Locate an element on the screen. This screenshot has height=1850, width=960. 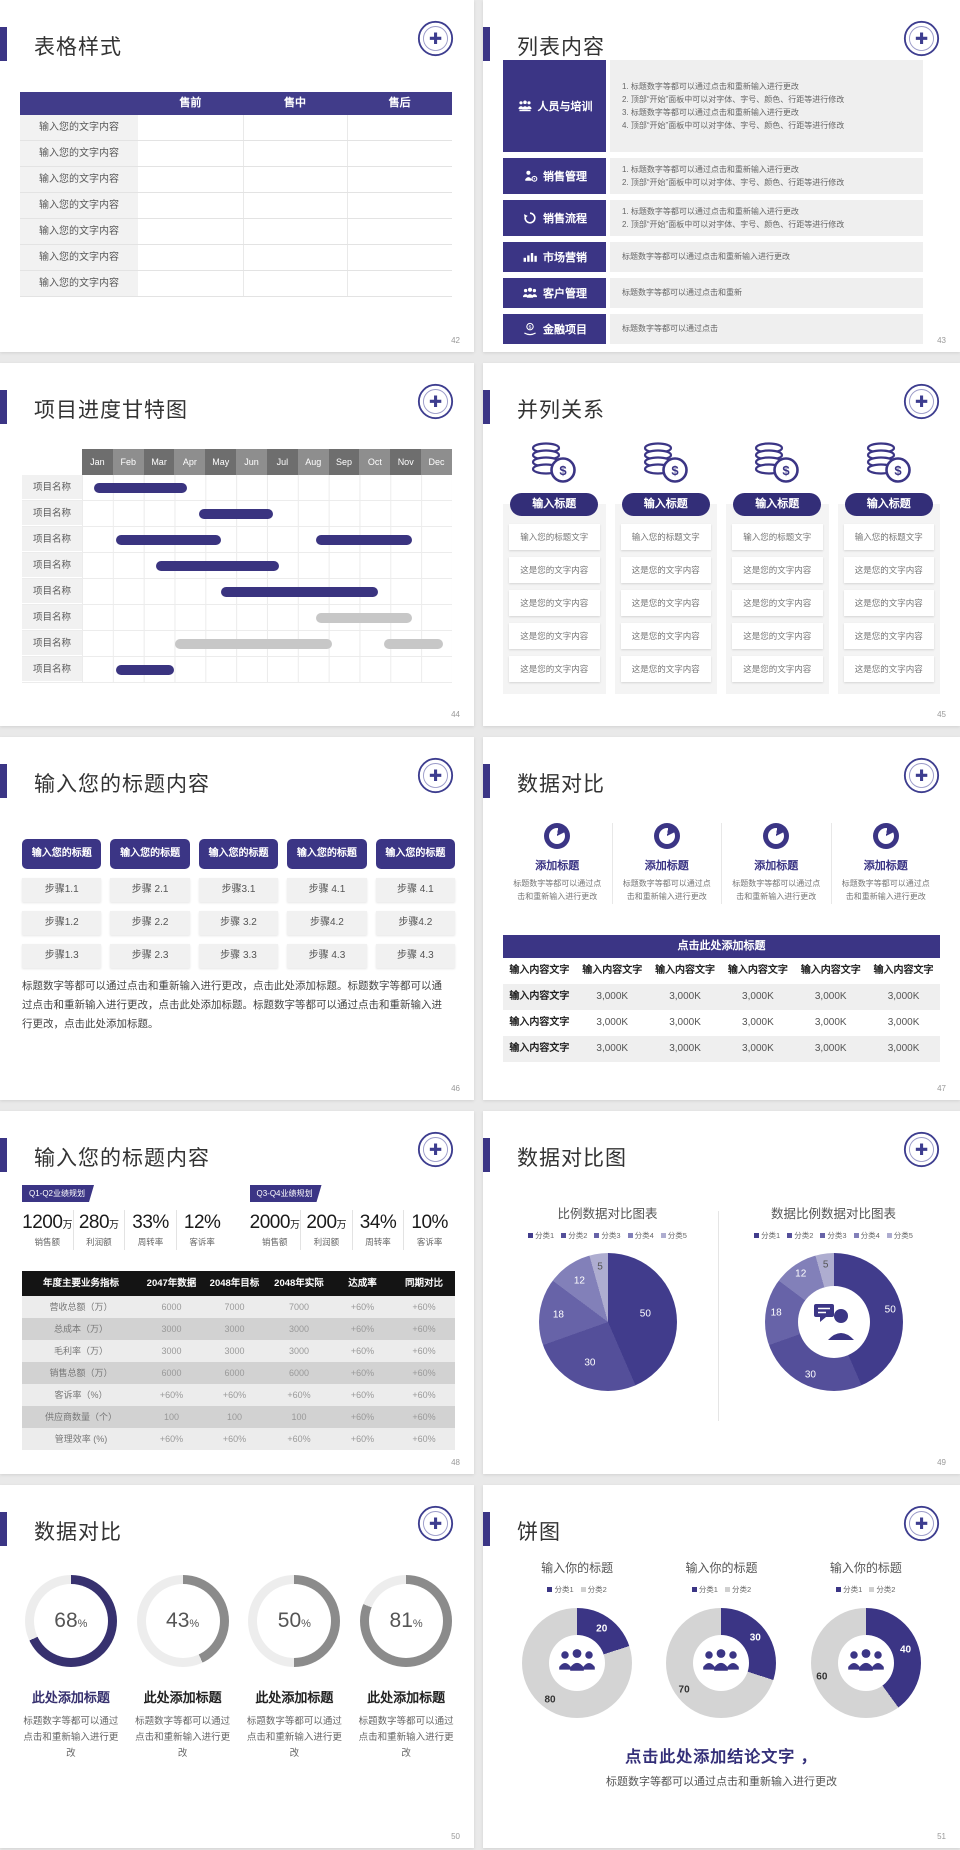
kpi-cell: 营收总额（万） is located at coordinates (81, 1307).